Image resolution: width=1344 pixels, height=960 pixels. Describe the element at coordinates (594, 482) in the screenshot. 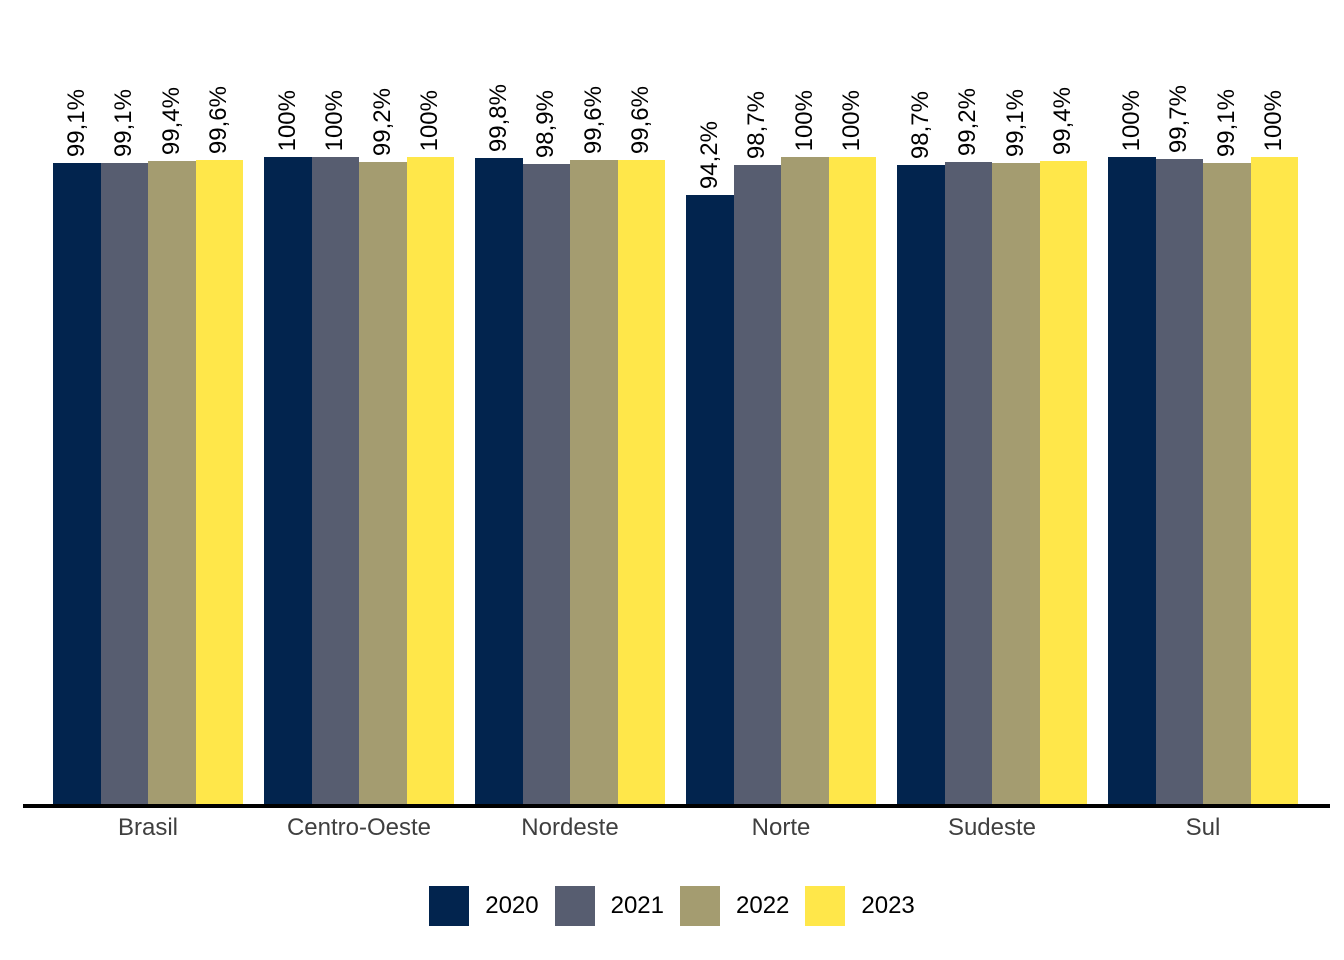

I see `bar-2022-nordeste` at that location.